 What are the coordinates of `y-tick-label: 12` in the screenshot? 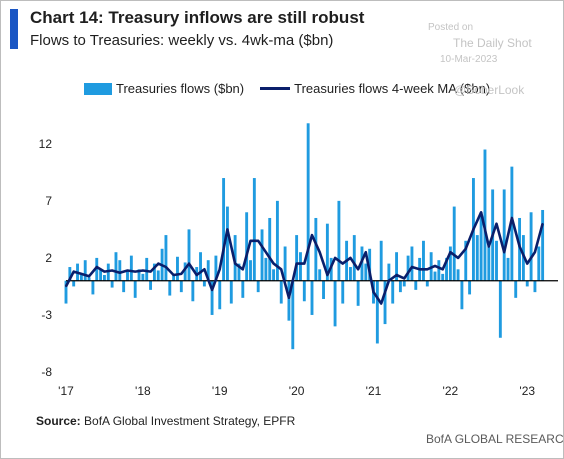 It's located at (46, 144).